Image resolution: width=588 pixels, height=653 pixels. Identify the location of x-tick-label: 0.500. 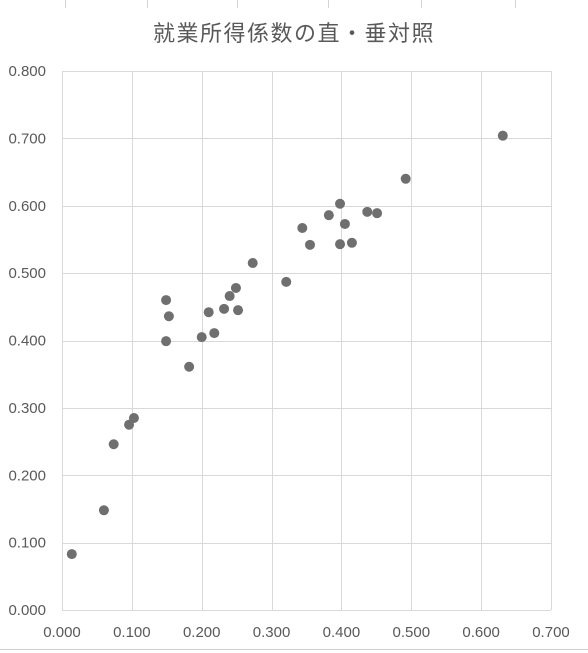
(412, 632).